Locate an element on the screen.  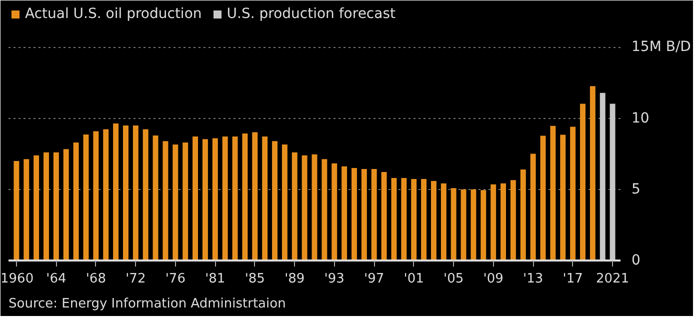
x-tick-label: '17 is located at coordinates (572, 279).